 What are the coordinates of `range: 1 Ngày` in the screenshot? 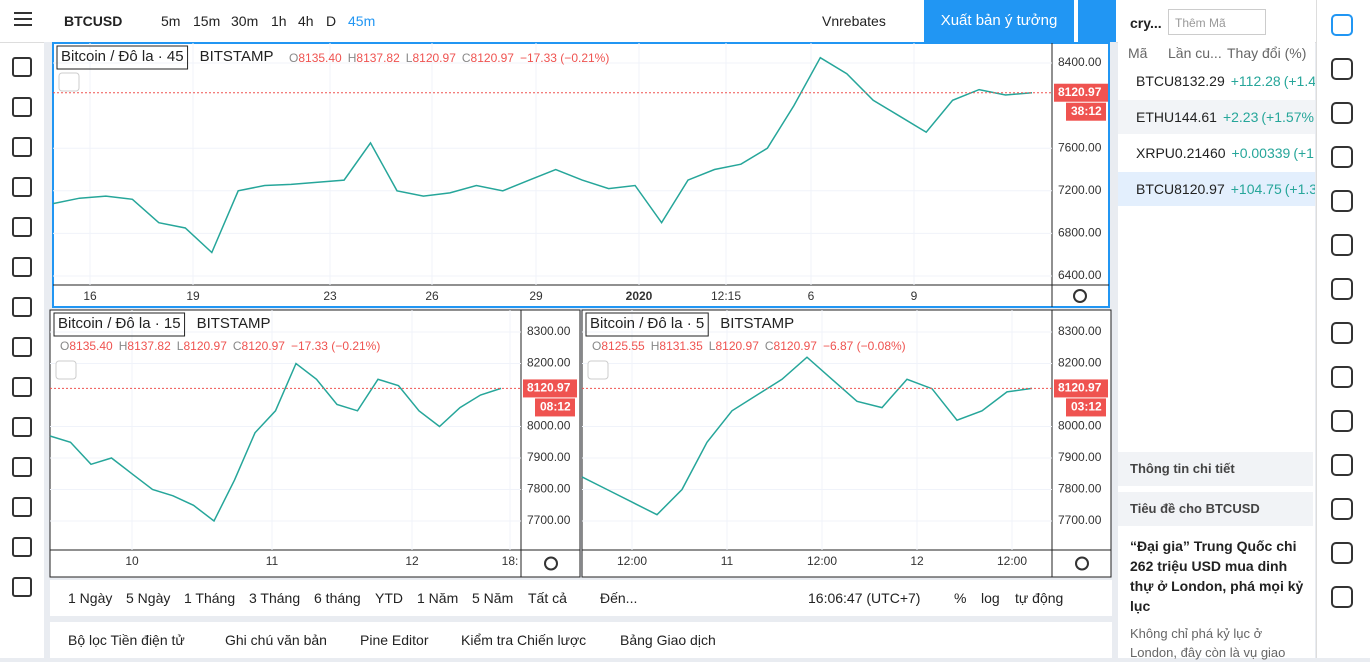 It's located at (90, 598).